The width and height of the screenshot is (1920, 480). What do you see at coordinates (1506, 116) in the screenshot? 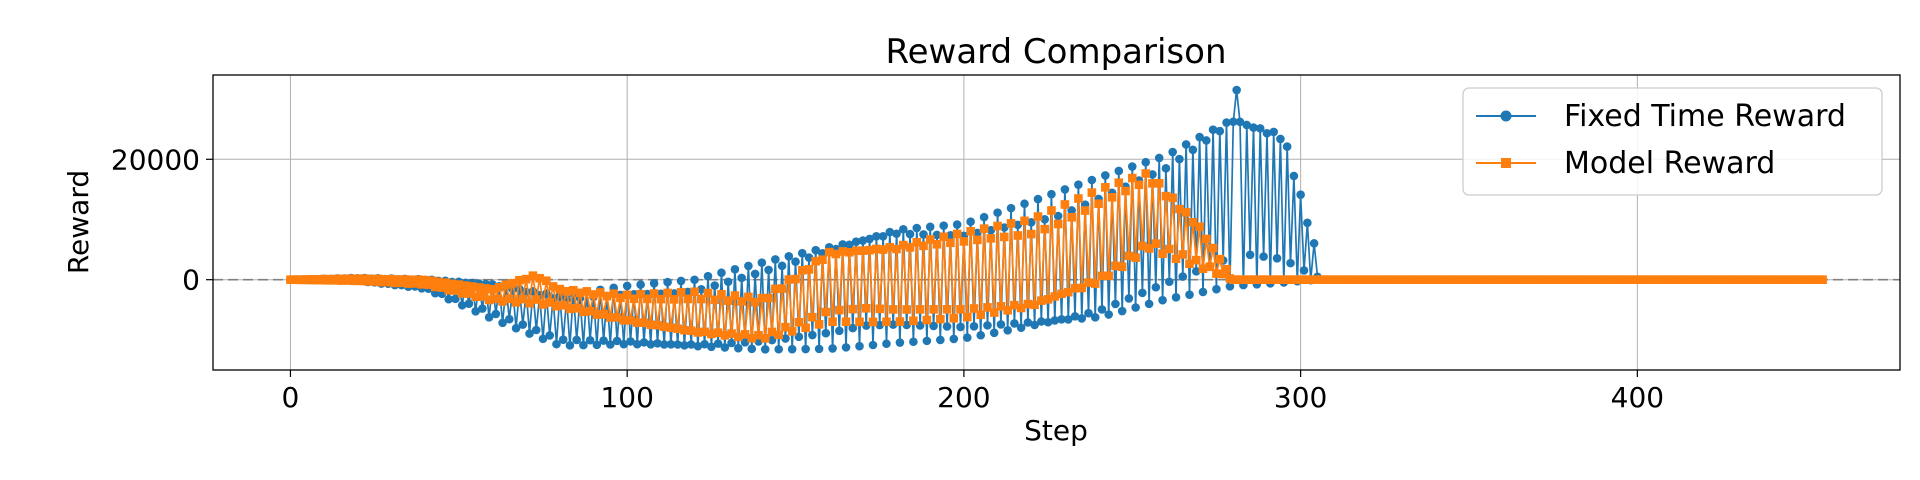
I see `legend-marker-fixed` at bounding box center [1506, 116].